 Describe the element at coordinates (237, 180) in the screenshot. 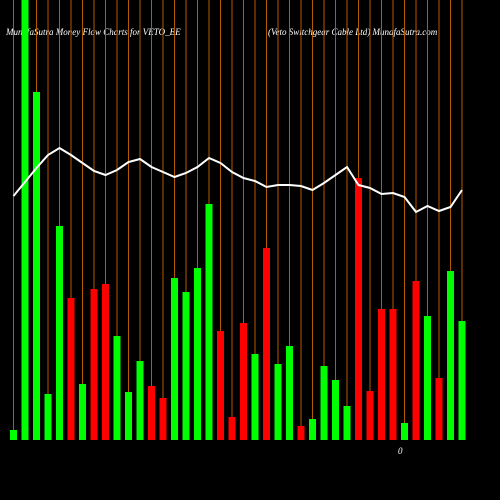

I see `money-flow-line` at that location.